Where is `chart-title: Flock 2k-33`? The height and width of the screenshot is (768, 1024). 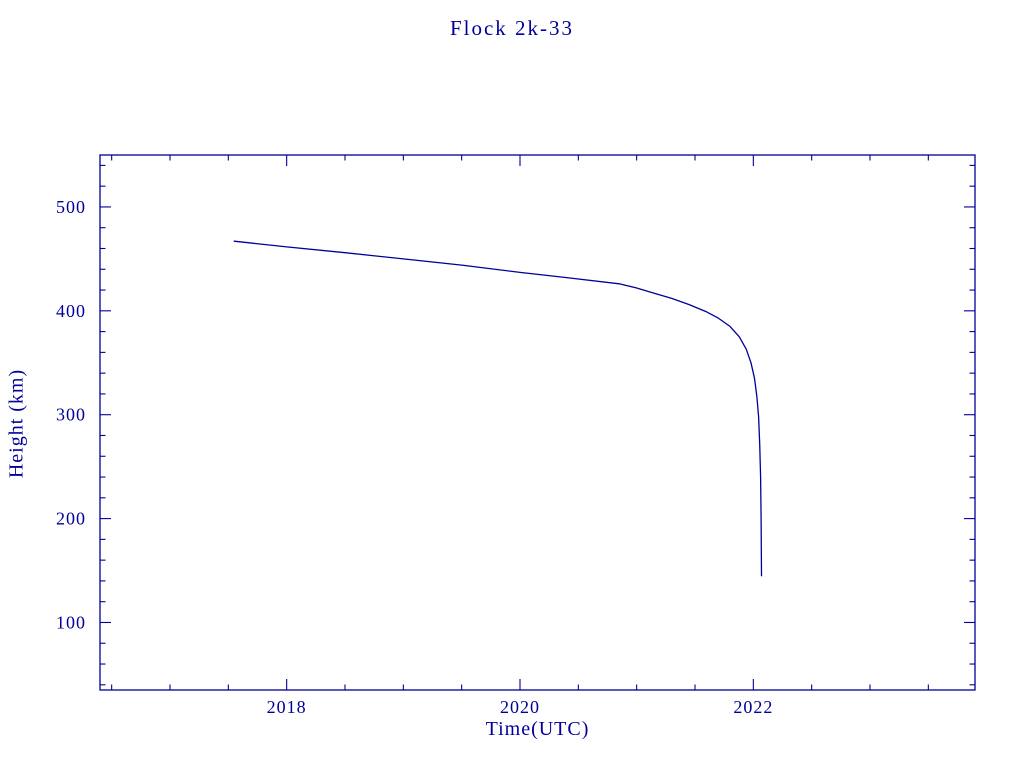
chart-title: Flock 2k-33 is located at coordinates (512, 28).